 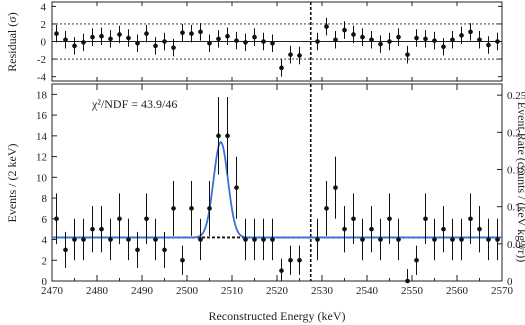 What do you see at coordinates (502, 291) in the screenshot?
I see `x-tick-label: 2570` at bounding box center [502, 291].